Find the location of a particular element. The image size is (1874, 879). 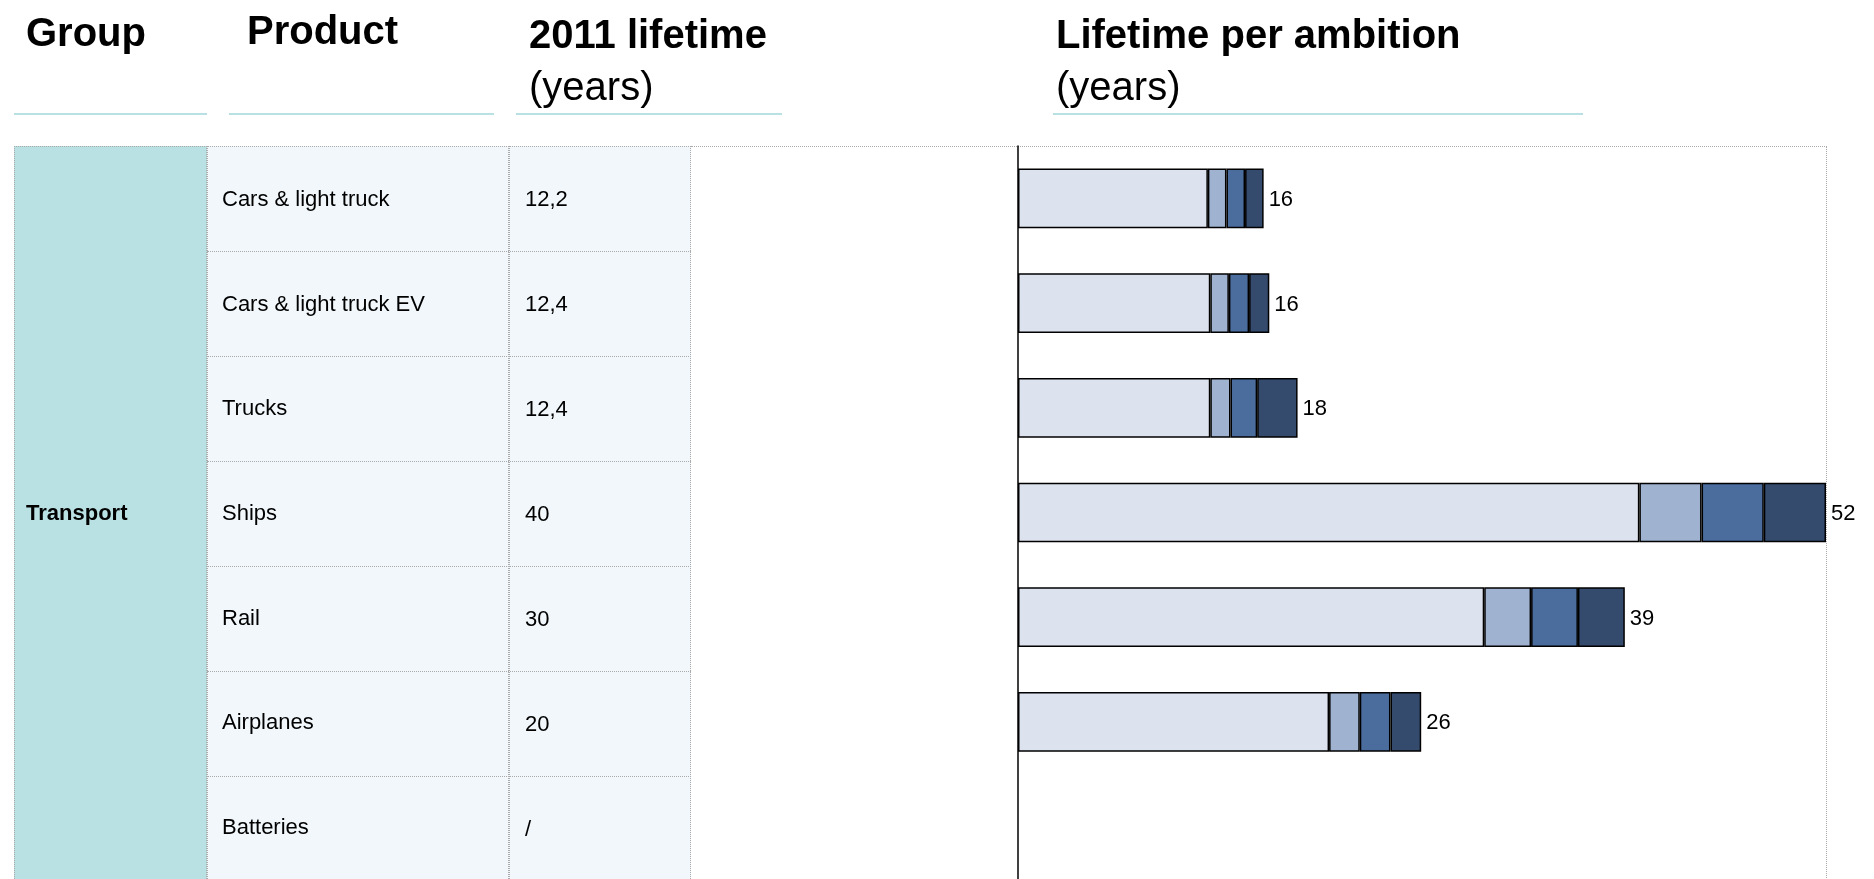

text: 20 is located at coordinates (537, 723).